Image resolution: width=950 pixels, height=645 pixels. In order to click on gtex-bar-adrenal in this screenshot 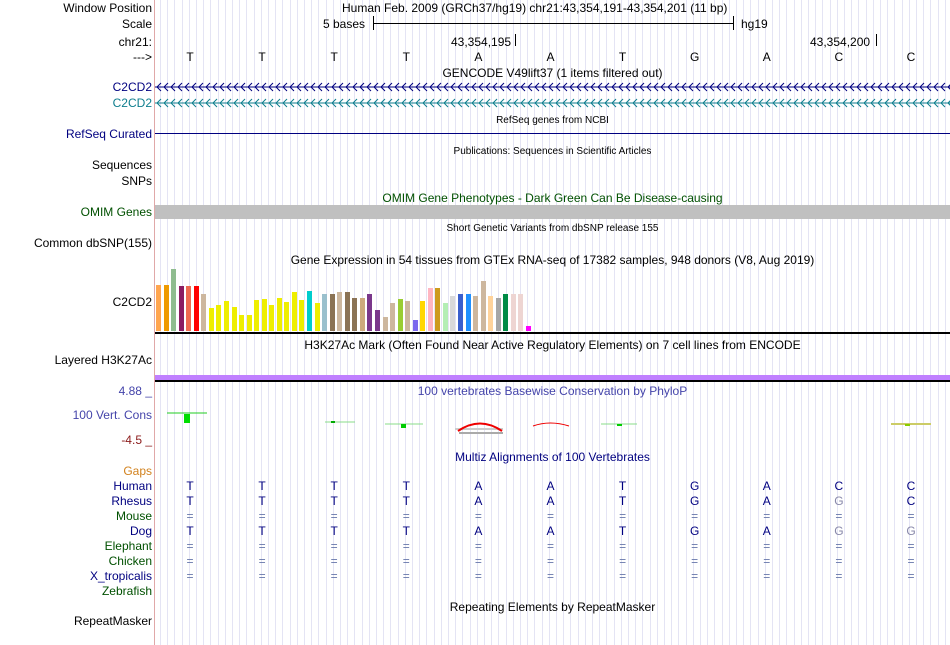, I will do `click(174, 300)`.